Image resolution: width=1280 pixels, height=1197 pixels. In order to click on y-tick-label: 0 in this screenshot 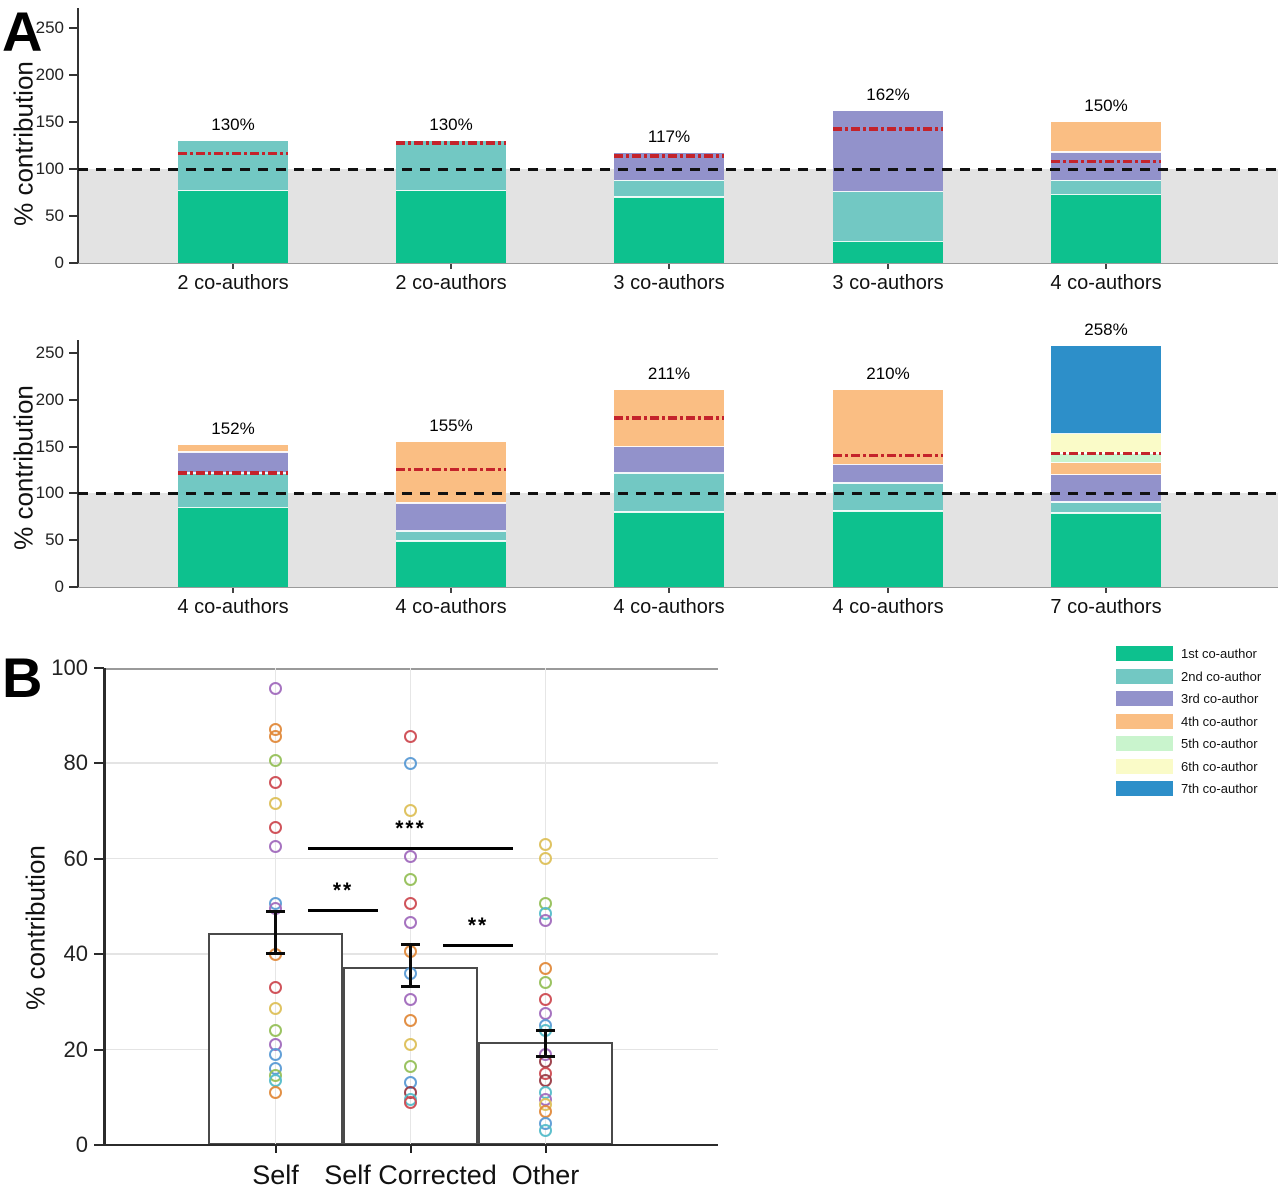, I will do `click(59, 262)`.